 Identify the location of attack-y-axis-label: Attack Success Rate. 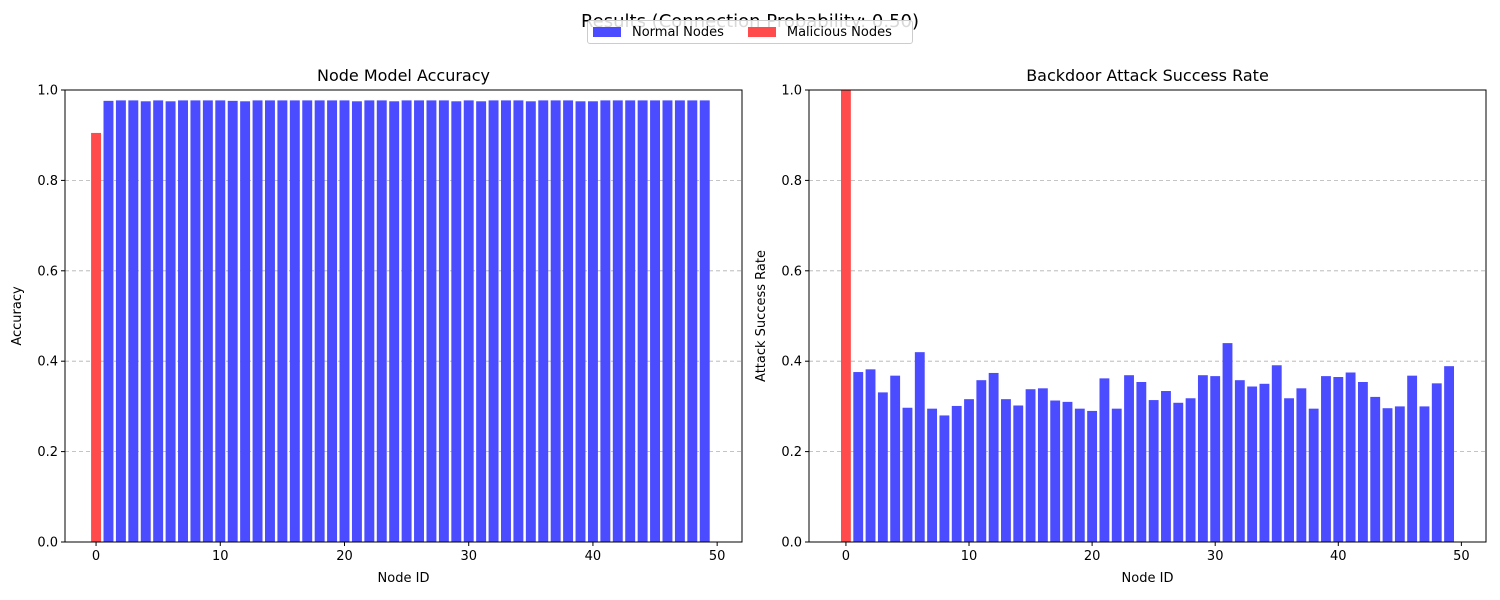
(761, 316).